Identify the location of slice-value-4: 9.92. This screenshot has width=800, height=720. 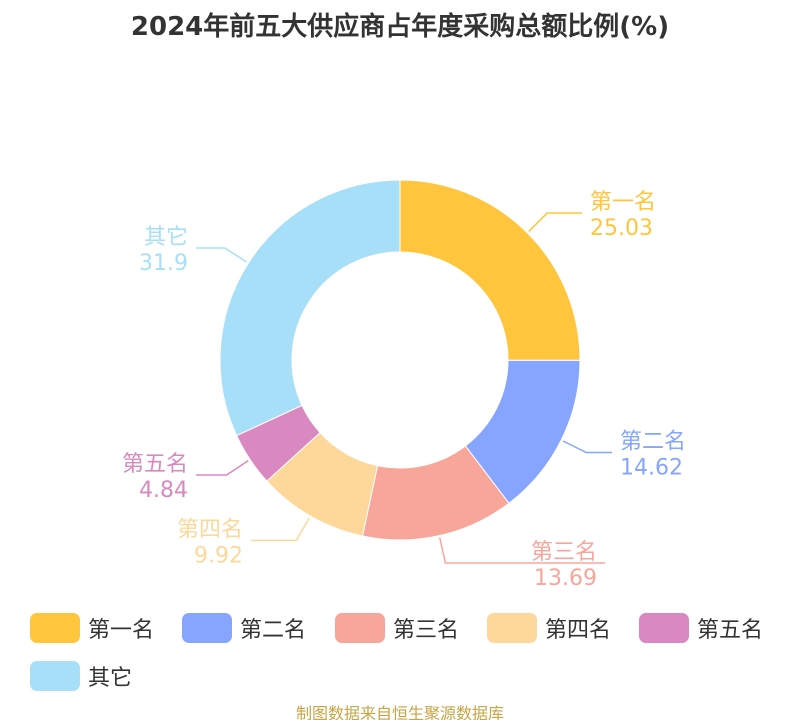
(218, 555).